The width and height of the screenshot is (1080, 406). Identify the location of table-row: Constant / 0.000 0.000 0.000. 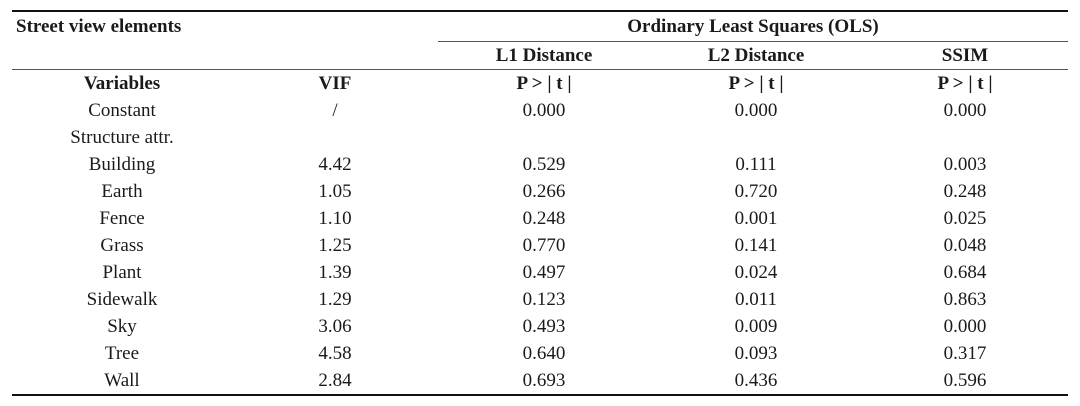
(540, 110).